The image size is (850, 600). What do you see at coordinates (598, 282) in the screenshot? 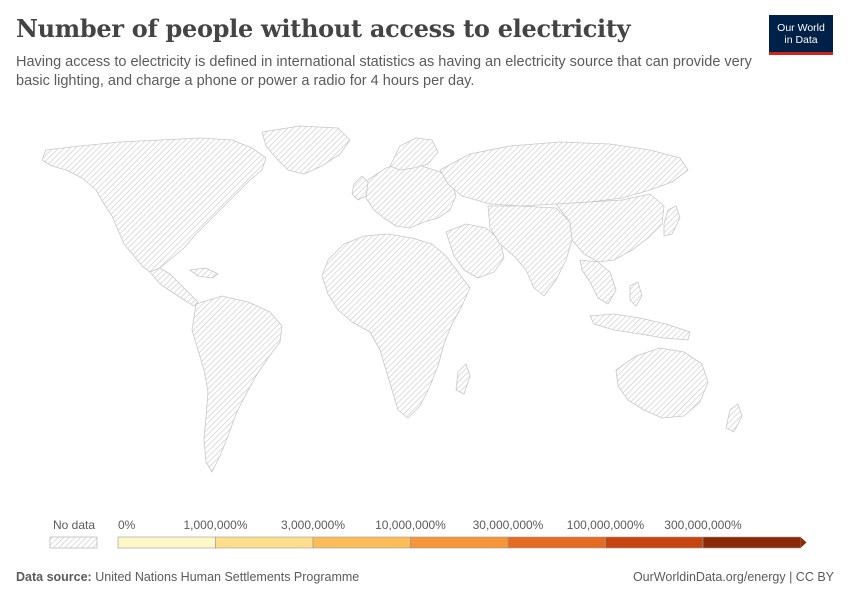
I see `region-southeast-asia` at bounding box center [598, 282].